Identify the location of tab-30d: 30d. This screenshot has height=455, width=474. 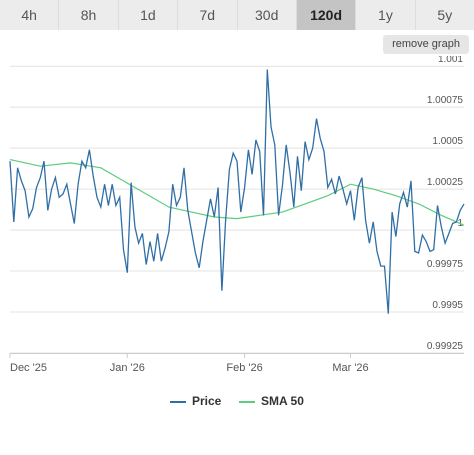
(267, 15).